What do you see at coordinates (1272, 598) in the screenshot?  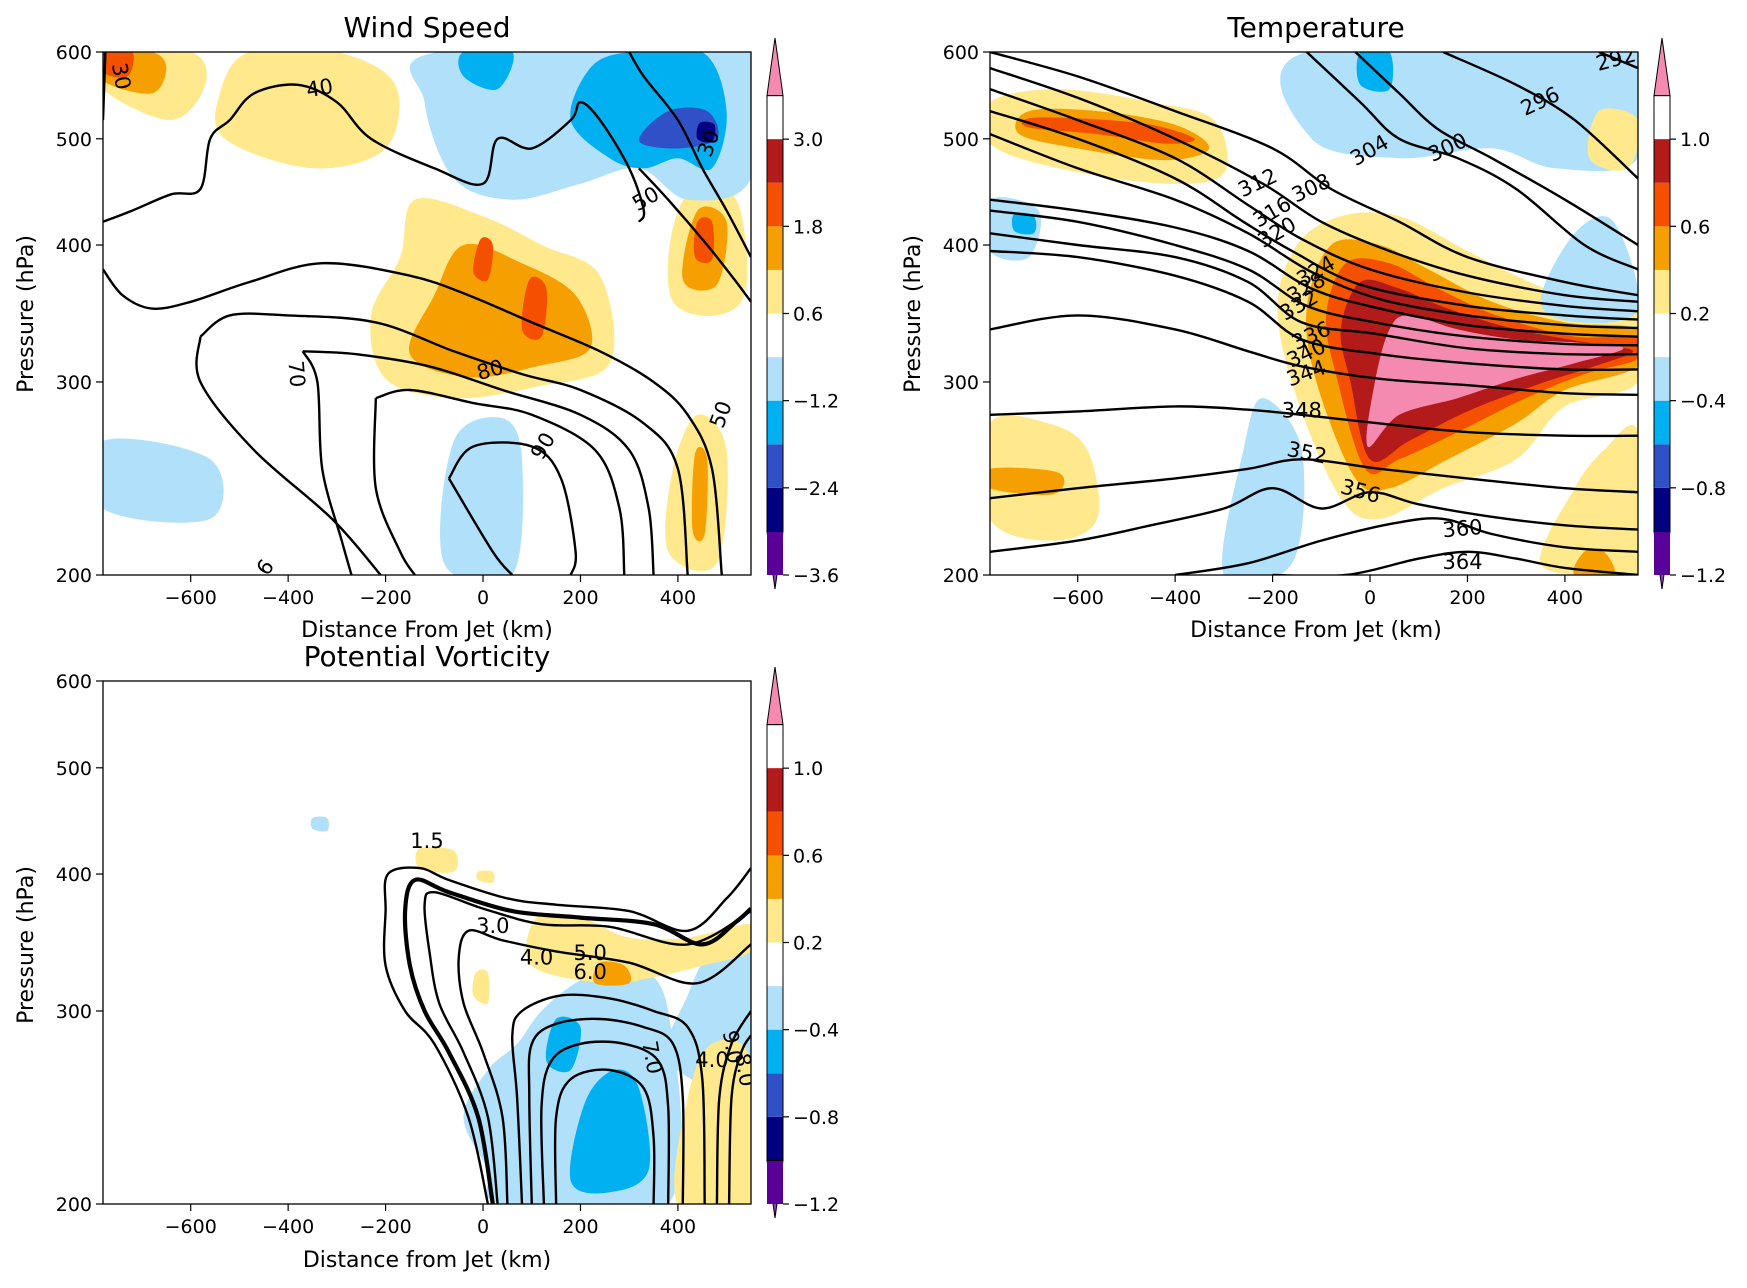 I see `temp-xtick-label-2: −200` at bounding box center [1272, 598].